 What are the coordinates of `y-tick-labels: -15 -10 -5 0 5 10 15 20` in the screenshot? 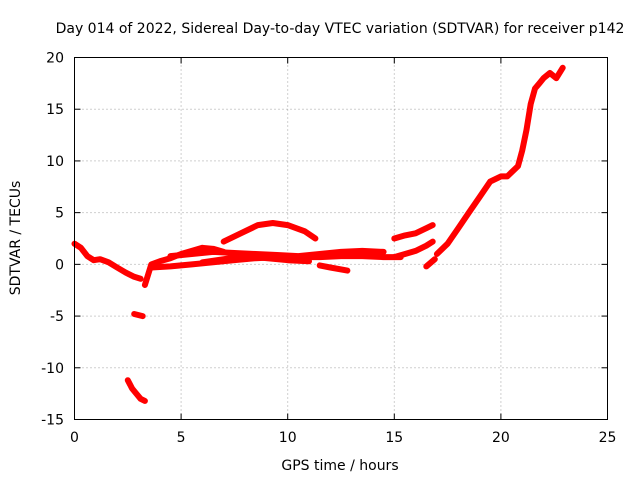 It's located at (52, 240).